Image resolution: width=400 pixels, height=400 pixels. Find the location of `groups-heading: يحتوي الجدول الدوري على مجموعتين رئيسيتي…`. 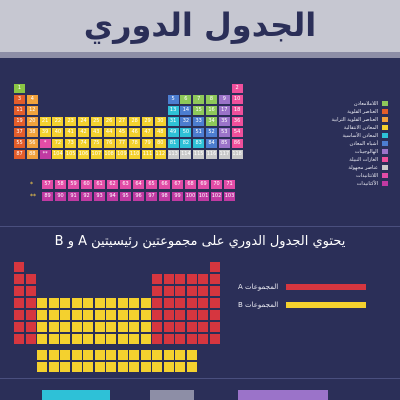

groups-heading: يحتوي الجدول الدوري على مجموعتين رئيسيتي… is located at coordinates (200, 241).